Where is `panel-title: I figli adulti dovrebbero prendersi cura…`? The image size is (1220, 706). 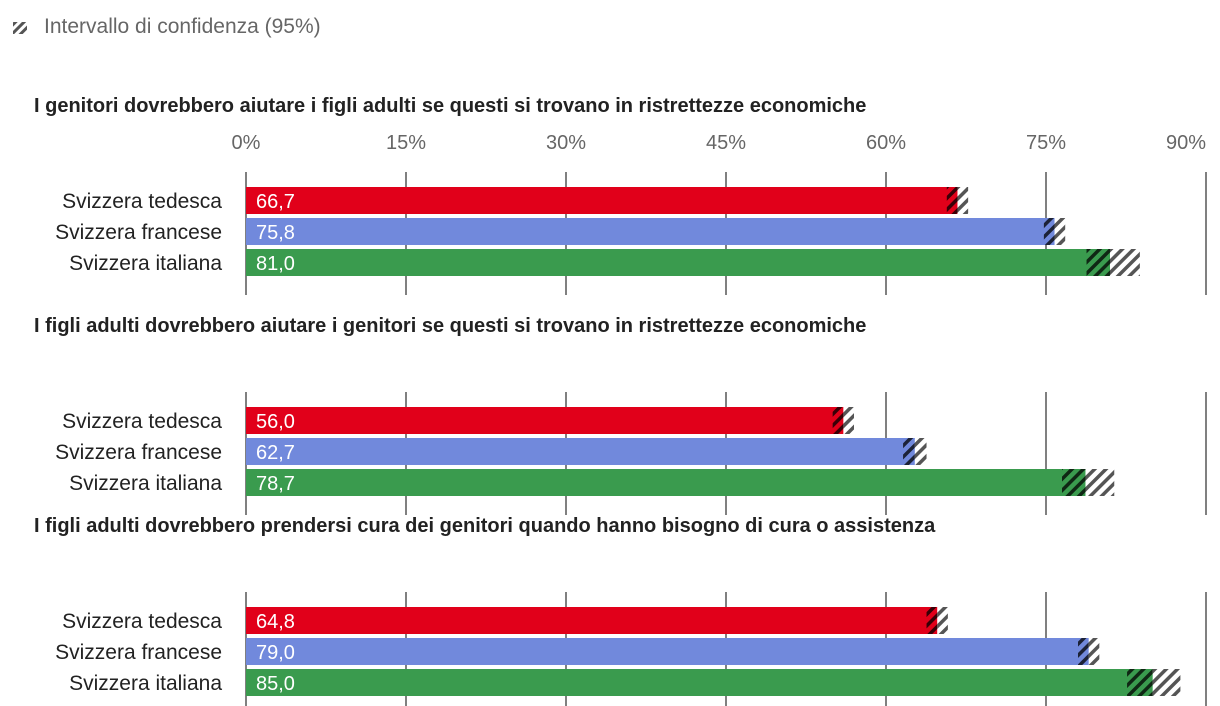
panel-title: I figli adulti dovrebbero prendersi cura… is located at coordinates (485, 526).